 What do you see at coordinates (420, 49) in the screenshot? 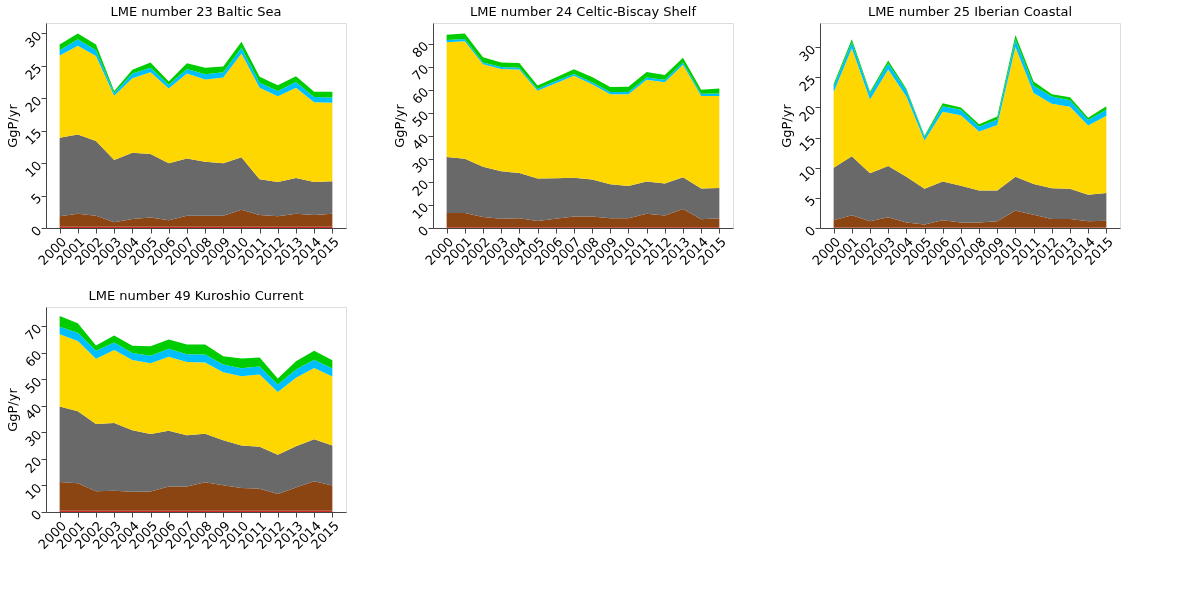
I see `y-tick-label: 80` at bounding box center [420, 49].